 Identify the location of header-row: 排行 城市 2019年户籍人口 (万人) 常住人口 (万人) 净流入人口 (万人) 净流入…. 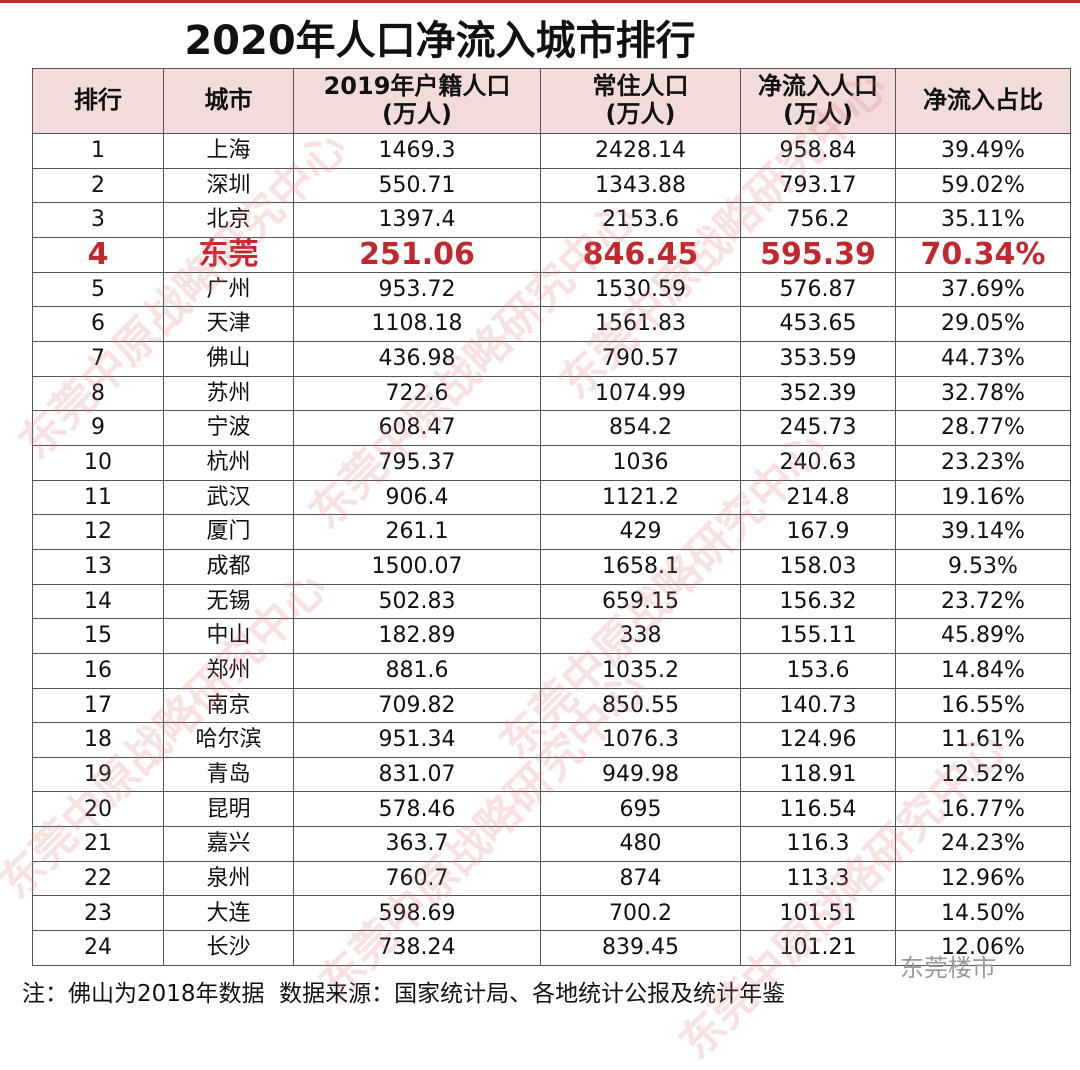
(552, 101).